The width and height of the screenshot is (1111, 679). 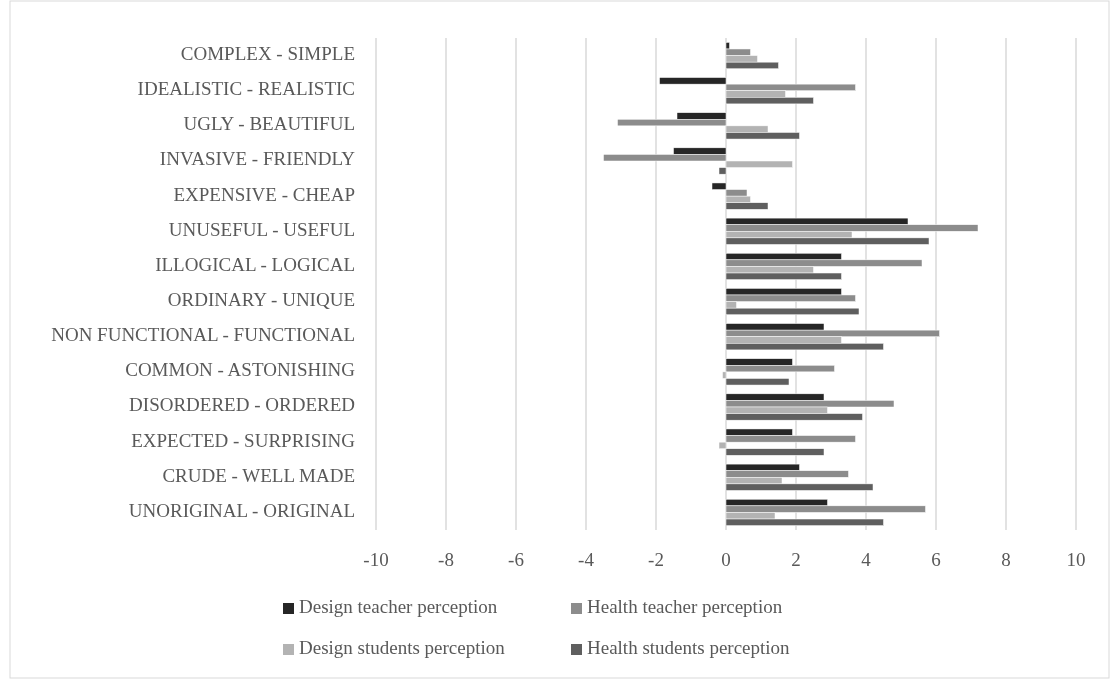 What do you see at coordinates (866, 559) in the screenshot?
I see `x-tick-label: 4` at bounding box center [866, 559].